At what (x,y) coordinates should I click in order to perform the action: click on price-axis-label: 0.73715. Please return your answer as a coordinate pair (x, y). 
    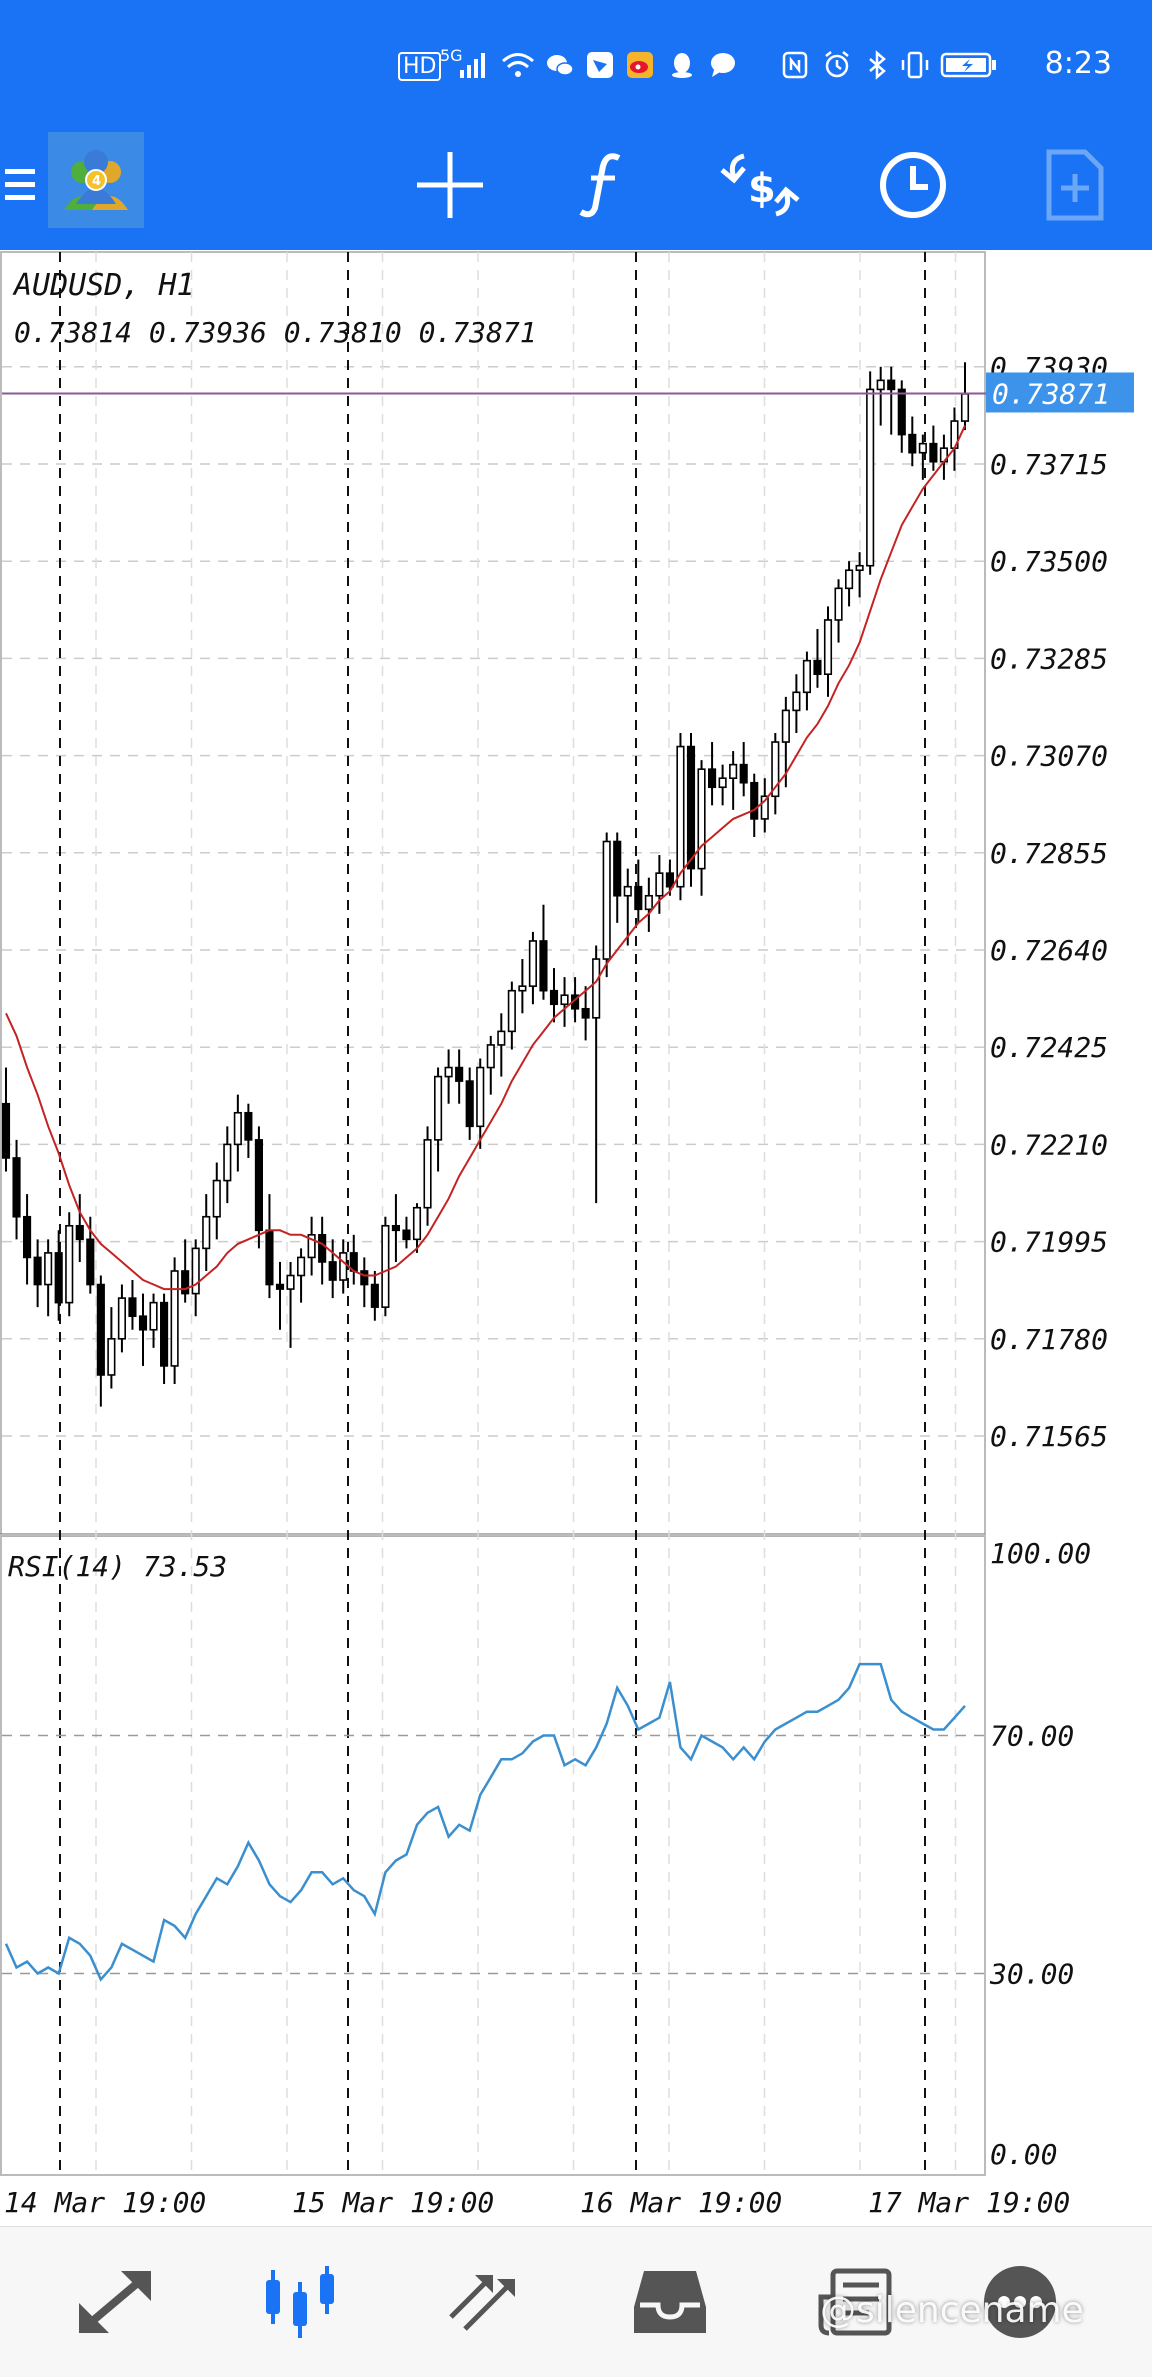
    Looking at the image, I should click on (1049, 464).